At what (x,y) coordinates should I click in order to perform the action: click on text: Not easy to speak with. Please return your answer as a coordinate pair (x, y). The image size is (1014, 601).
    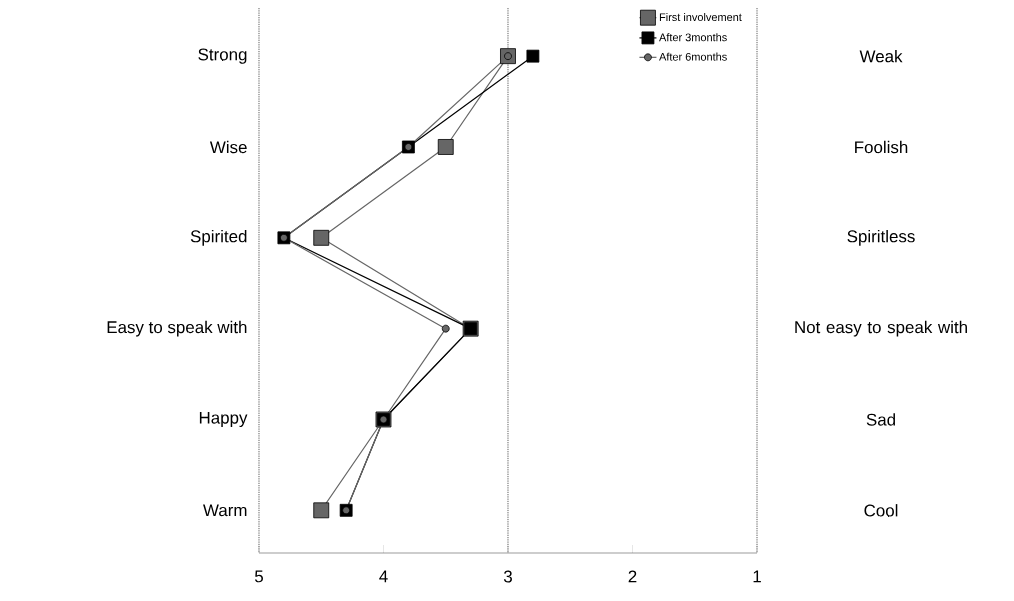
    Looking at the image, I should click on (881, 328).